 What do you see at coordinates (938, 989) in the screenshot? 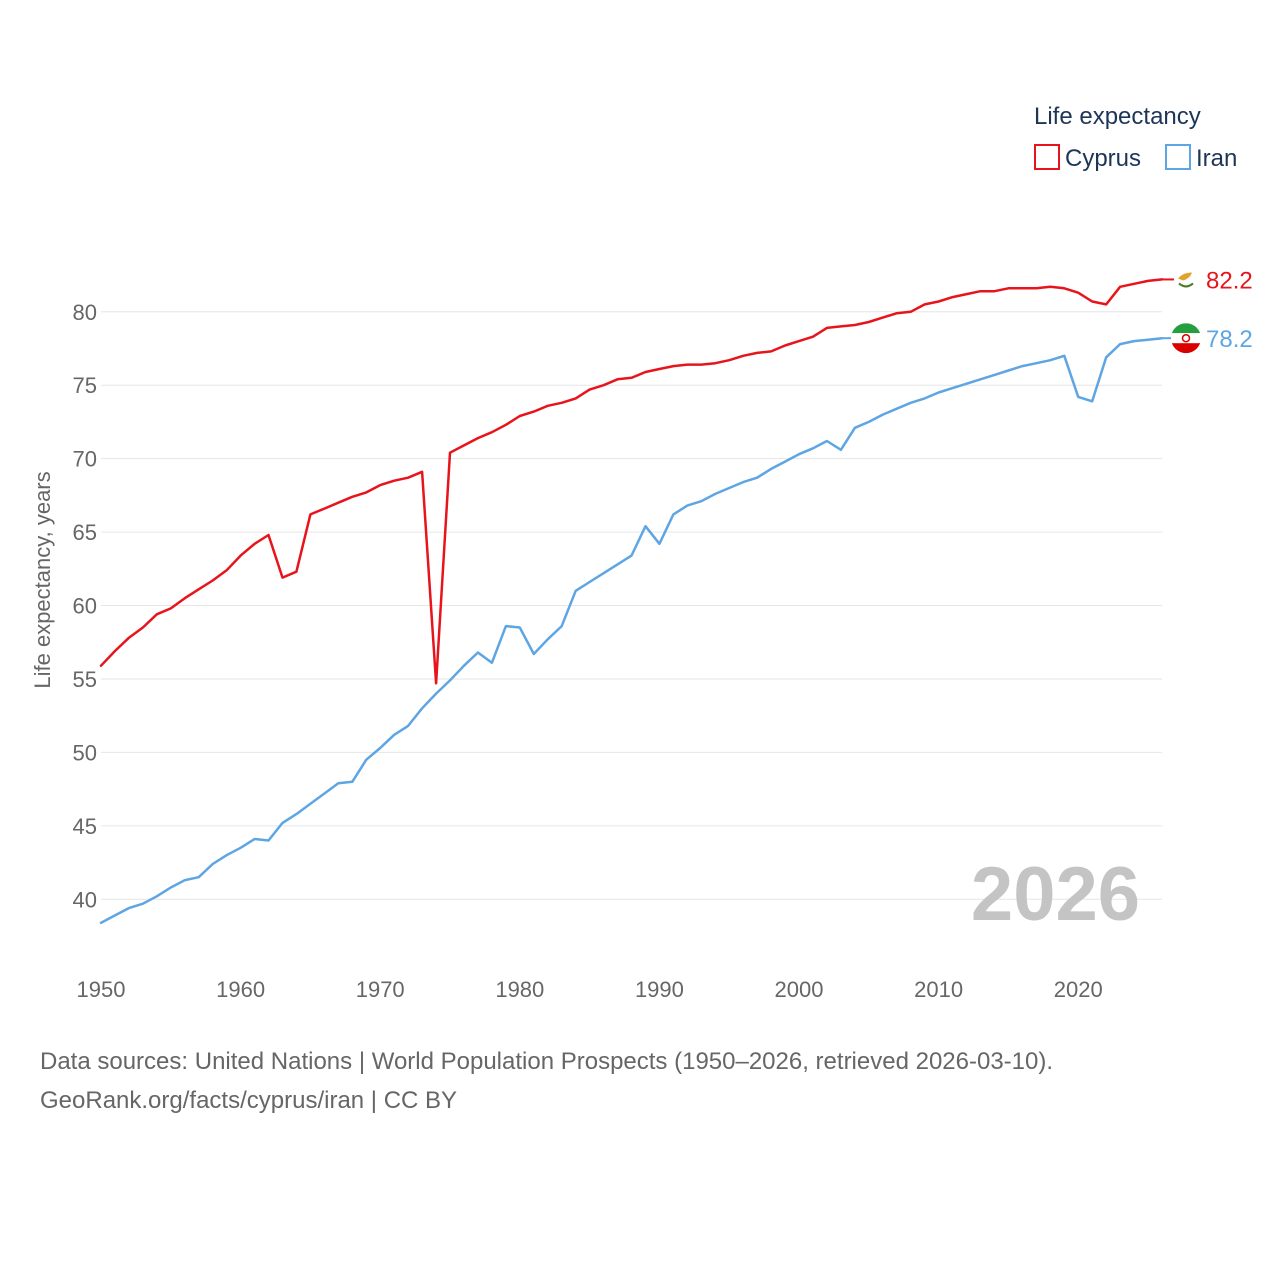
I see `x-tick-label: 2010` at bounding box center [938, 989].